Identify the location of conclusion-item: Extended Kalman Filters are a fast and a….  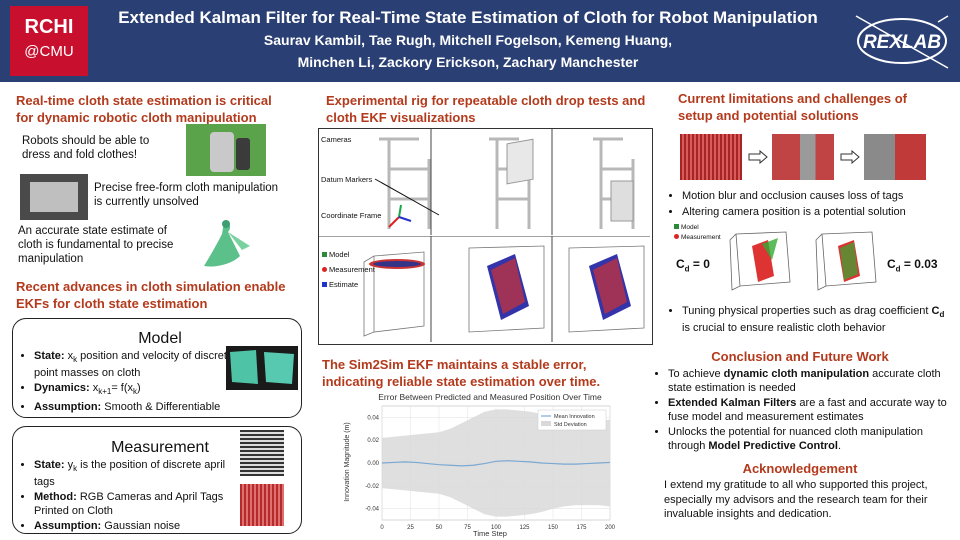
(809, 410).